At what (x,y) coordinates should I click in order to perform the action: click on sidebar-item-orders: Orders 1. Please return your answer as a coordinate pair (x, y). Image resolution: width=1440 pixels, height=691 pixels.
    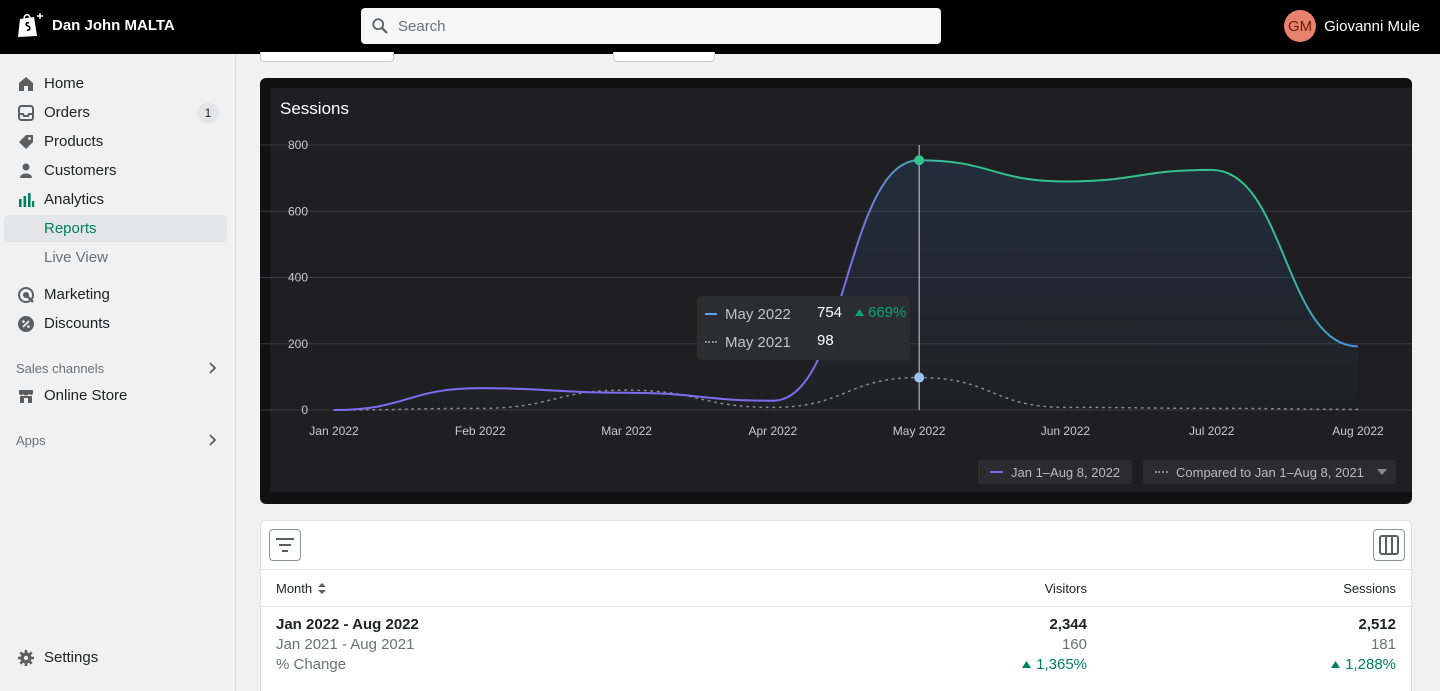
    Looking at the image, I should click on (115, 112).